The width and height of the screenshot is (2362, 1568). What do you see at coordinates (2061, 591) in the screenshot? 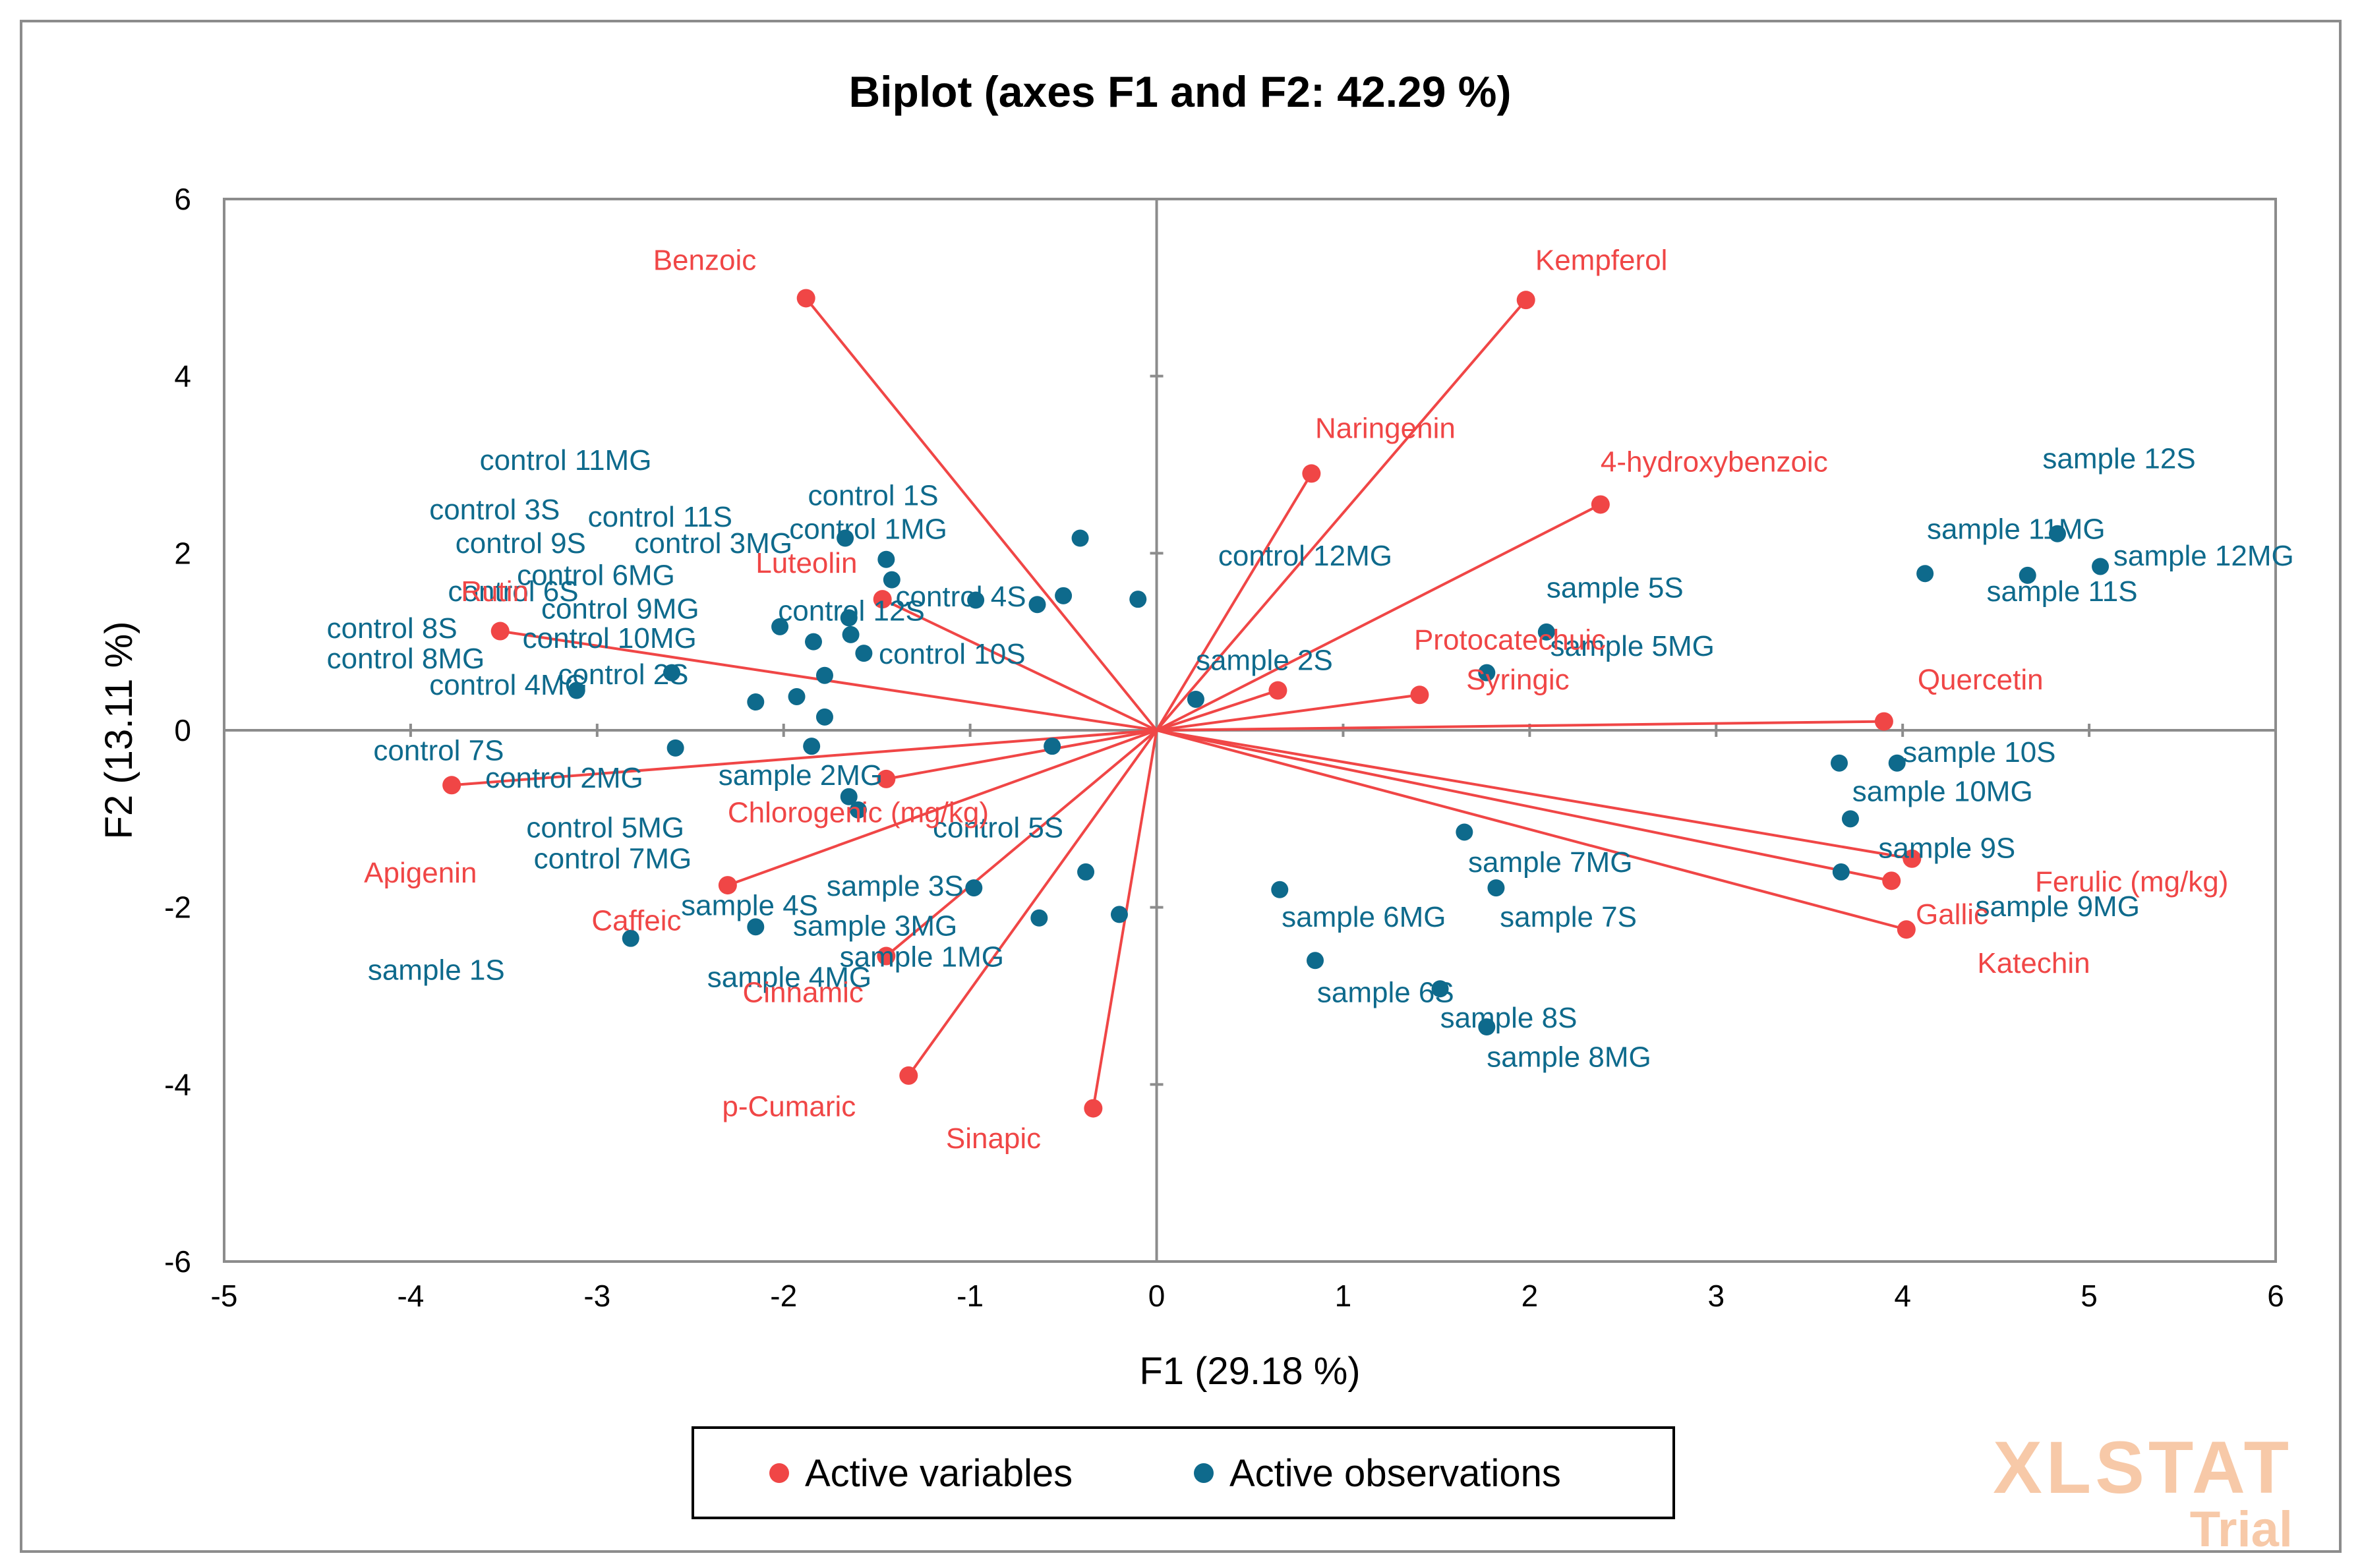
I see `observation-label: sample 11S` at bounding box center [2061, 591].